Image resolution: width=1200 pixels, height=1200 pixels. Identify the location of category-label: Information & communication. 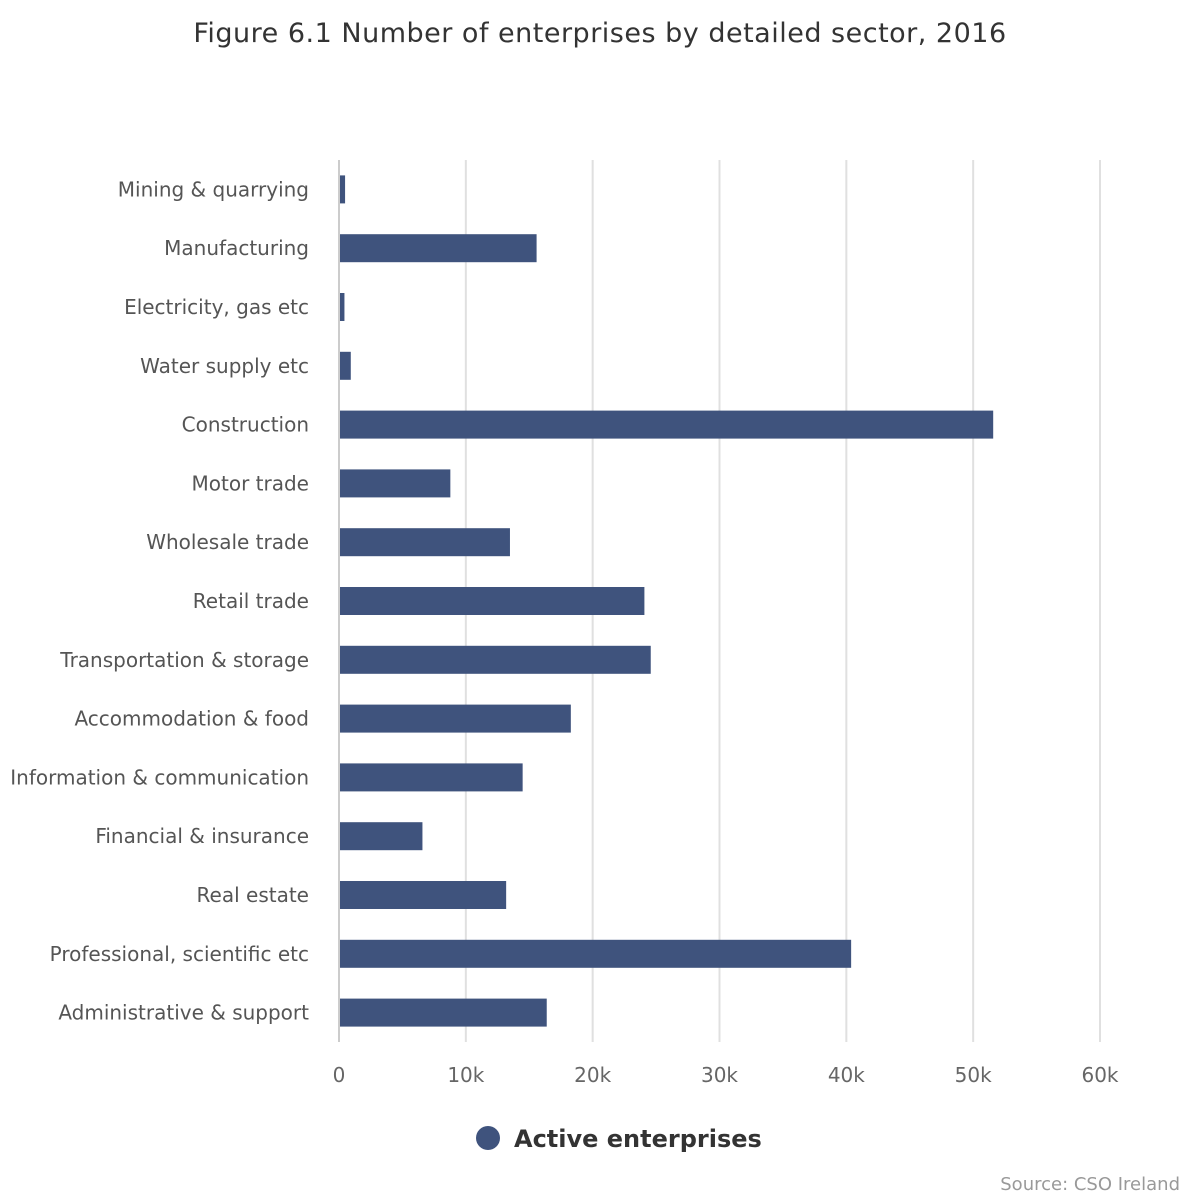
(159, 777).